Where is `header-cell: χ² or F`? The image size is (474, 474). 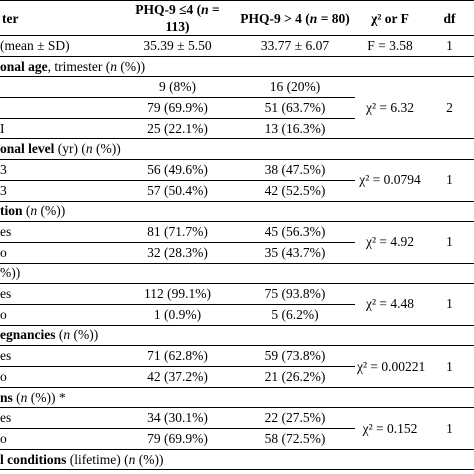
header-cell: χ² or F is located at coordinates (390, 18).